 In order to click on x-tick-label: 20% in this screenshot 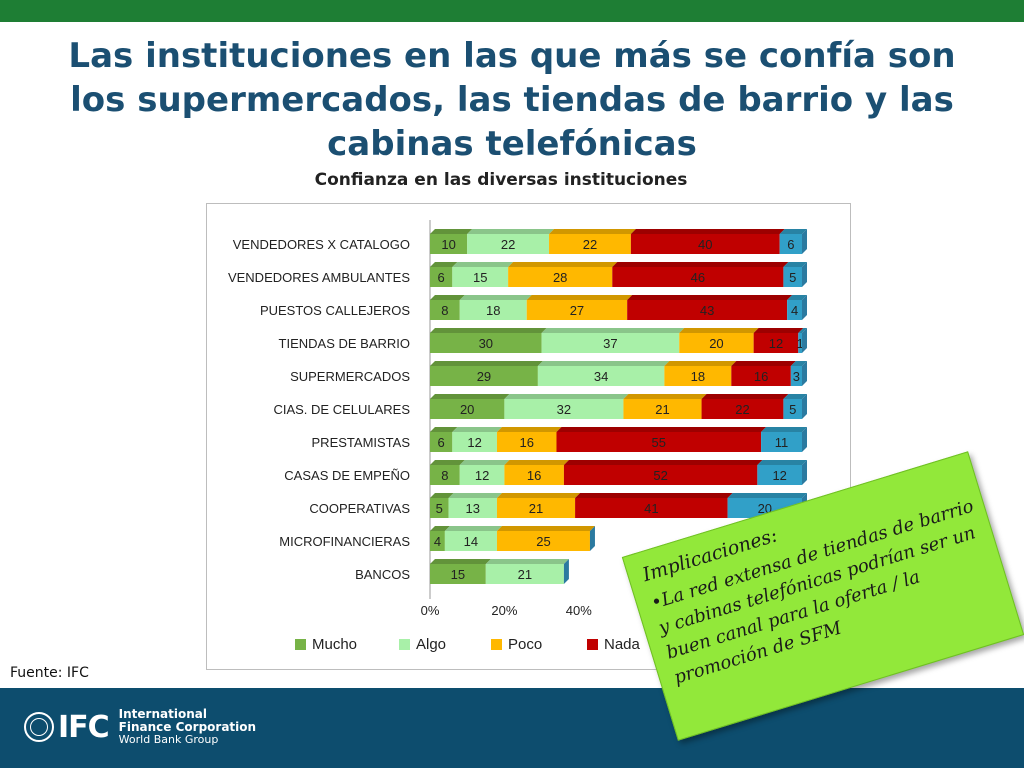, I will do `click(504, 610)`.